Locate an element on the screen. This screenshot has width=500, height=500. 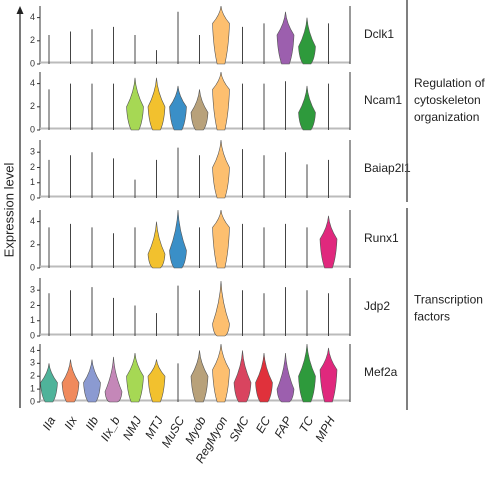
x-tick-label: FAP is located at coordinates (282, 427).